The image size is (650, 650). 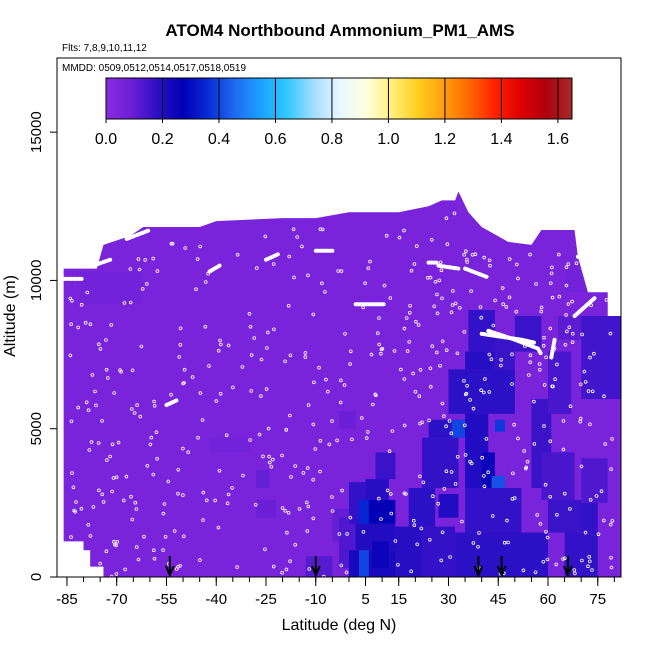 What do you see at coordinates (42, 346) in the screenshot?
I see `y-axis: 0 5000 10000 15000` at bounding box center [42, 346].